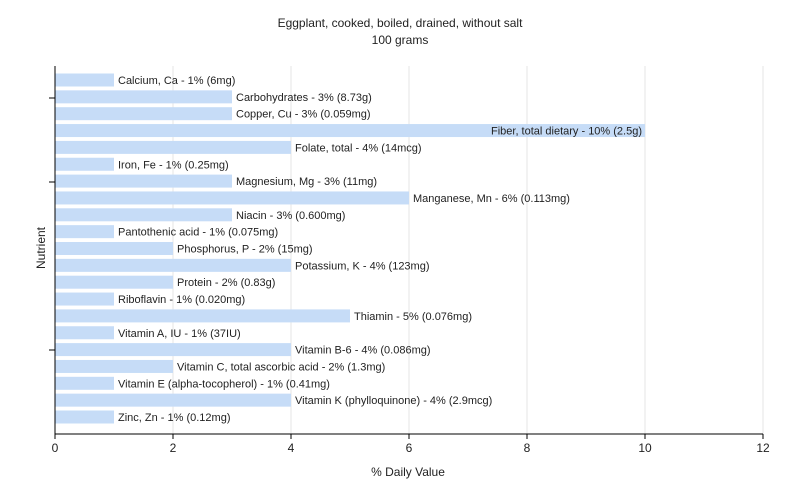 The image size is (800, 500). What do you see at coordinates (304, 98) in the screenshot?
I see `bar-label: Carbohydrates - 3% (8.73g)` at bounding box center [304, 98].